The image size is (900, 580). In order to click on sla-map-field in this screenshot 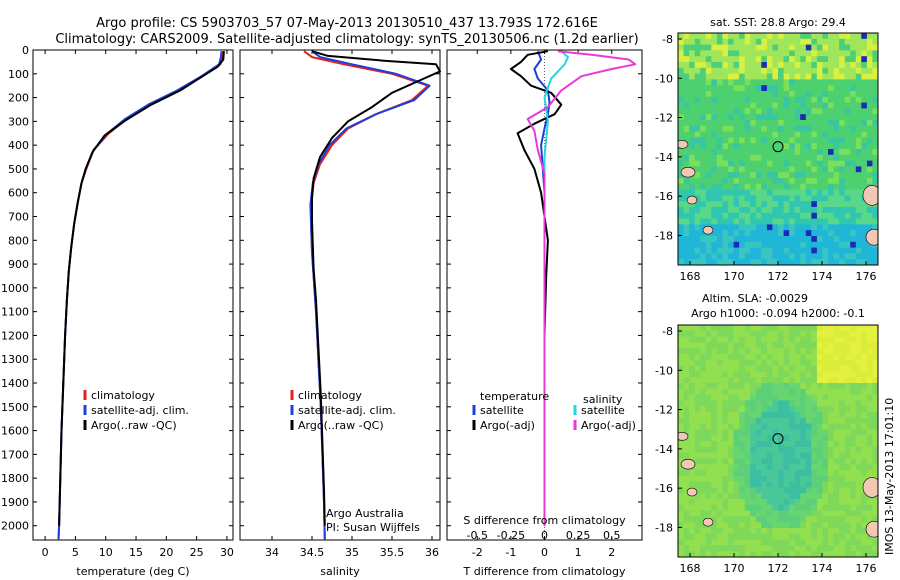, I will do `click(778, 441)`.